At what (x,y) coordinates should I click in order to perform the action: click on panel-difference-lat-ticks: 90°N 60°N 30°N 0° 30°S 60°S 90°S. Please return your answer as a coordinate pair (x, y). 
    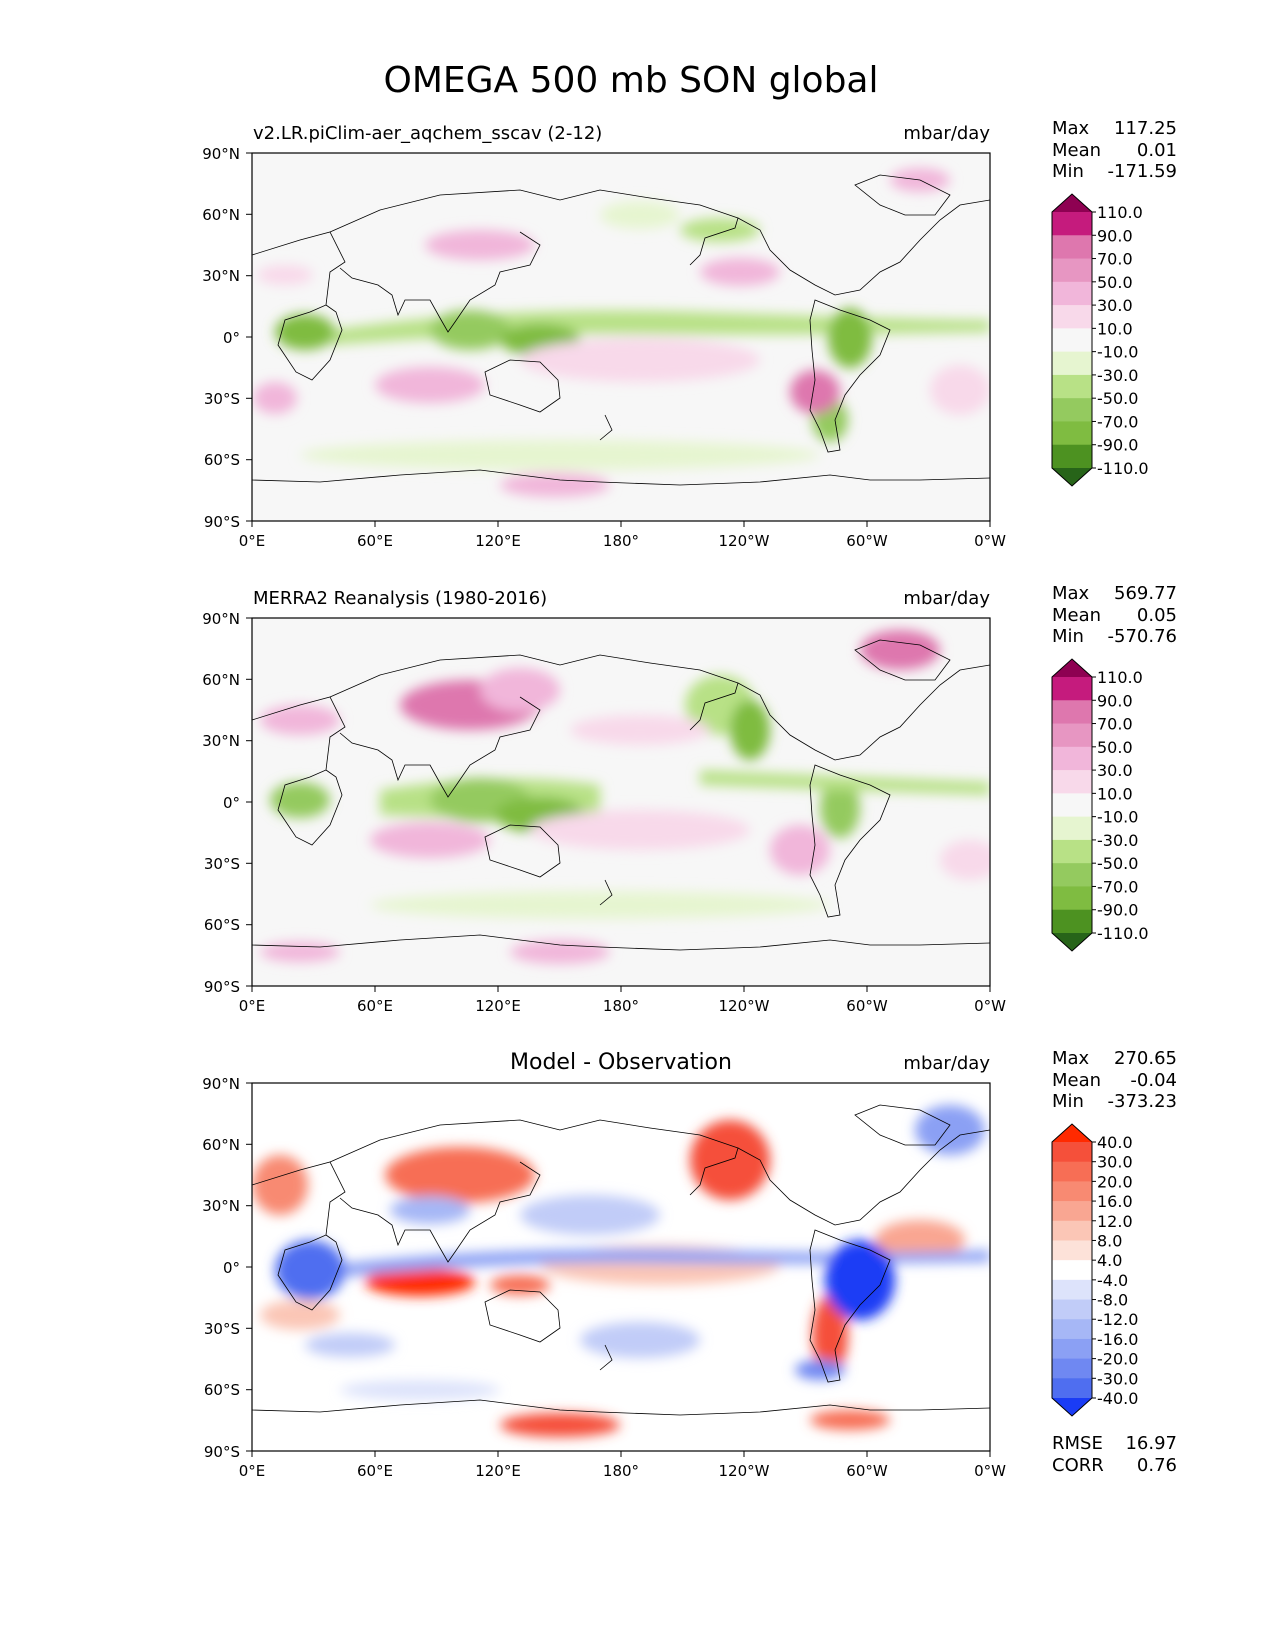
    Looking at the image, I should click on (227, 1268).